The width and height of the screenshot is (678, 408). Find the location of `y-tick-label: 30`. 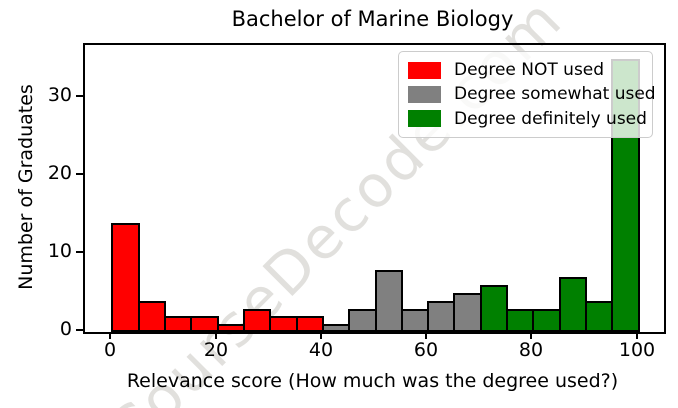

y-tick-label: 30 is located at coordinates (59, 95).